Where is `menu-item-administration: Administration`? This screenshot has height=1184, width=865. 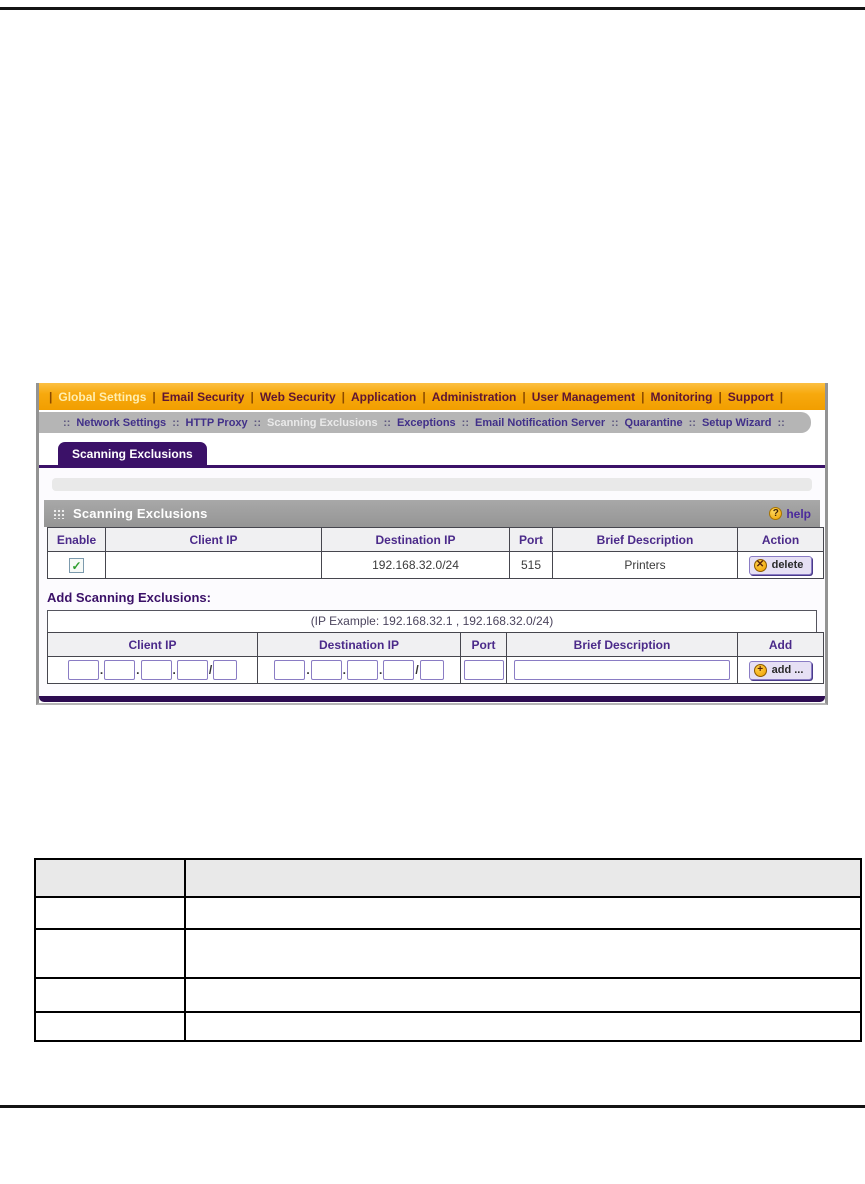 menu-item-administration: Administration is located at coordinates (474, 396).